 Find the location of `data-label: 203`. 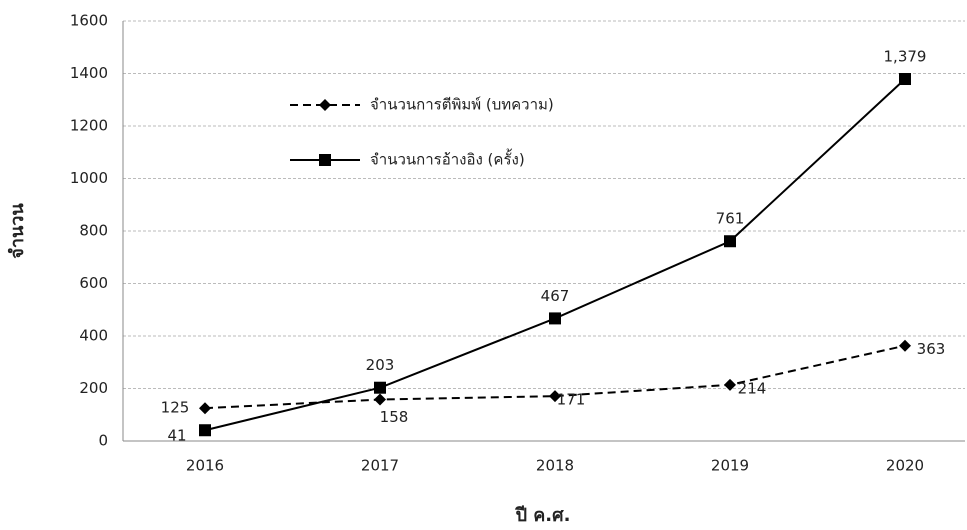

data-label: 203 is located at coordinates (380, 365).